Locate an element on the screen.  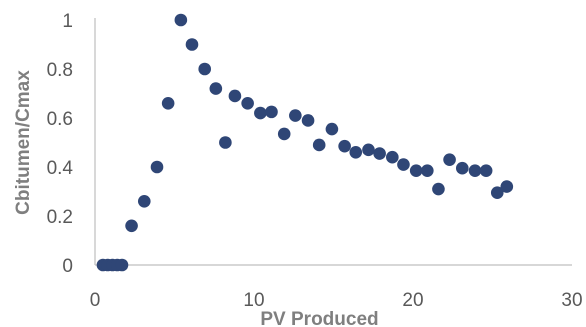
y-tick-label: 0.8 is located at coordinates (60, 70).